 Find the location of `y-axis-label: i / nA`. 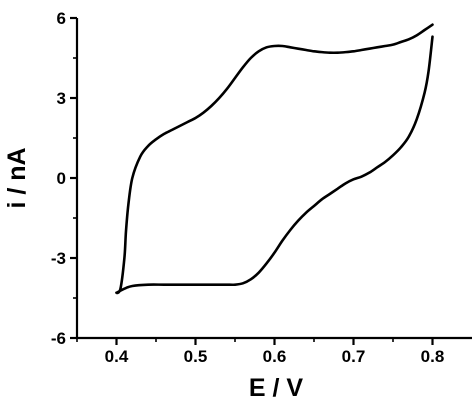

y-axis-label: i / nA is located at coordinates (17, 177).